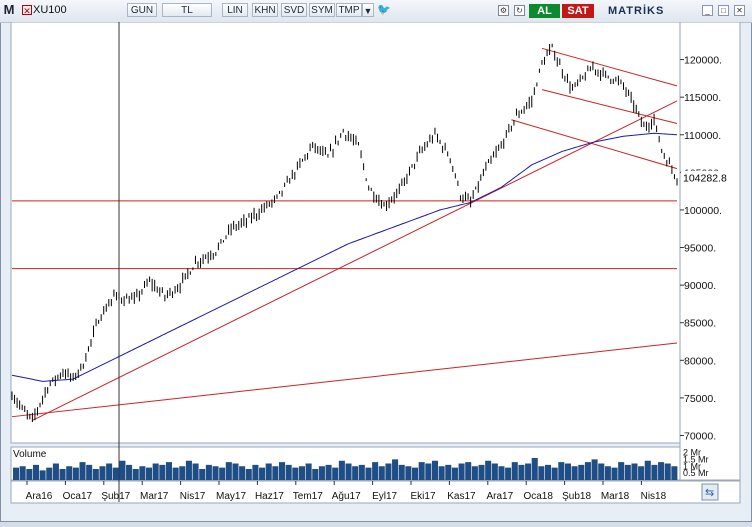  Describe the element at coordinates (739, 10) in the screenshot. I see `window-close-icon: ✕` at that location.